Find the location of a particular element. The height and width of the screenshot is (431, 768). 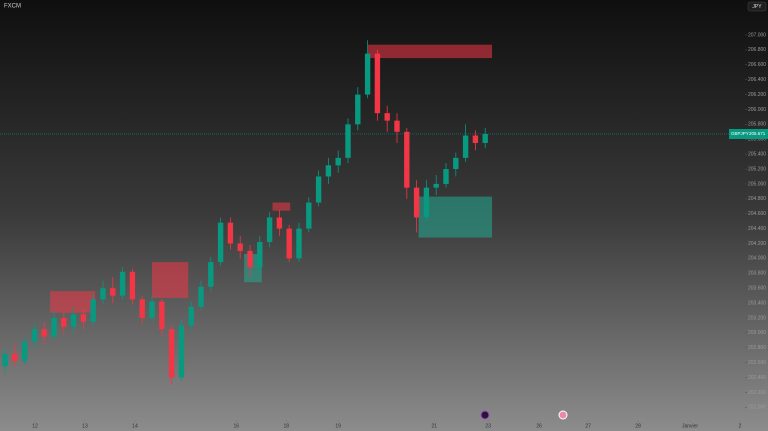

last-price-badge is located at coordinates (748, 133).